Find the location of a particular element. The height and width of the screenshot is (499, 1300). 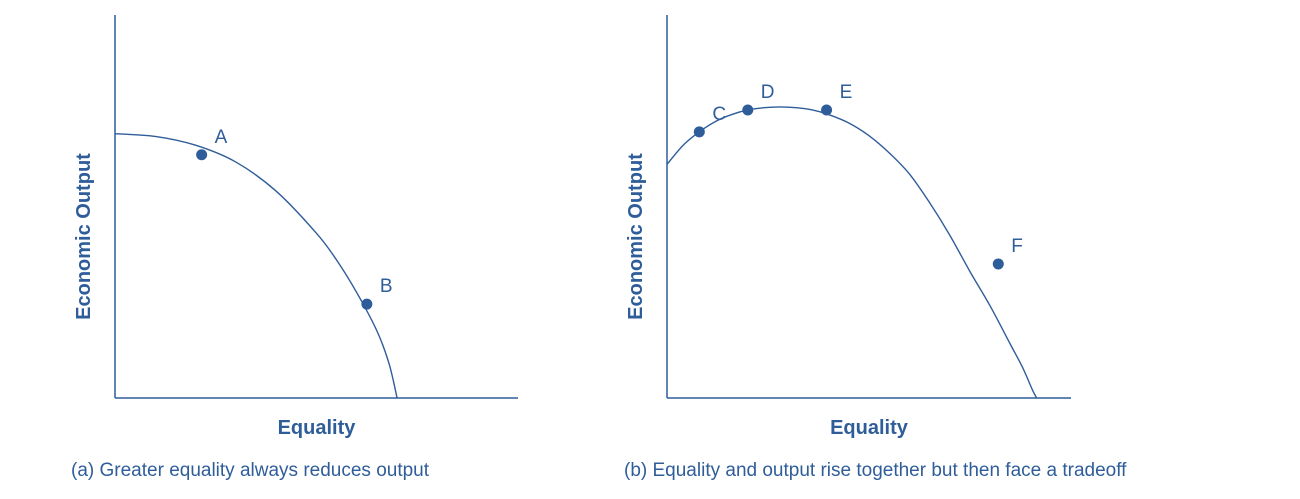

panel-b-point-label-e: E is located at coordinates (846, 92).